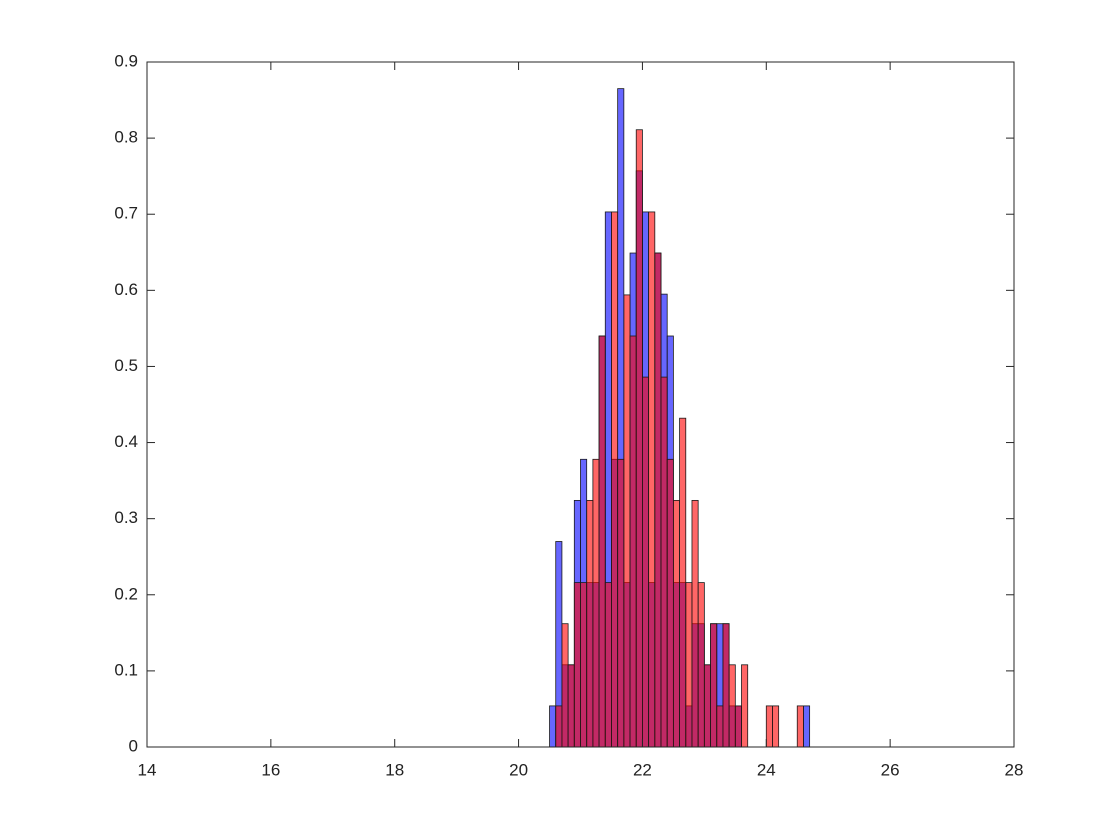 Image resolution: width=1120 pixels, height=840 pixels. What do you see at coordinates (126, 517) in the screenshot?
I see `y-tick-label: 0.3` at bounding box center [126, 517].